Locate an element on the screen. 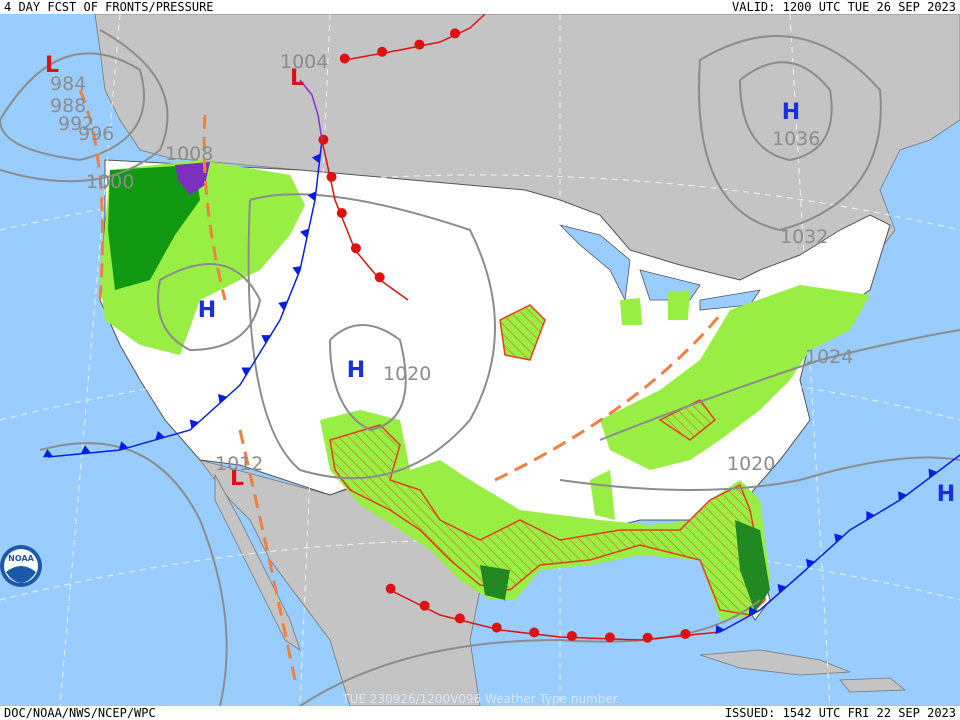 The image size is (960, 720). isobar-label: 1032 is located at coordinates (804, 237).